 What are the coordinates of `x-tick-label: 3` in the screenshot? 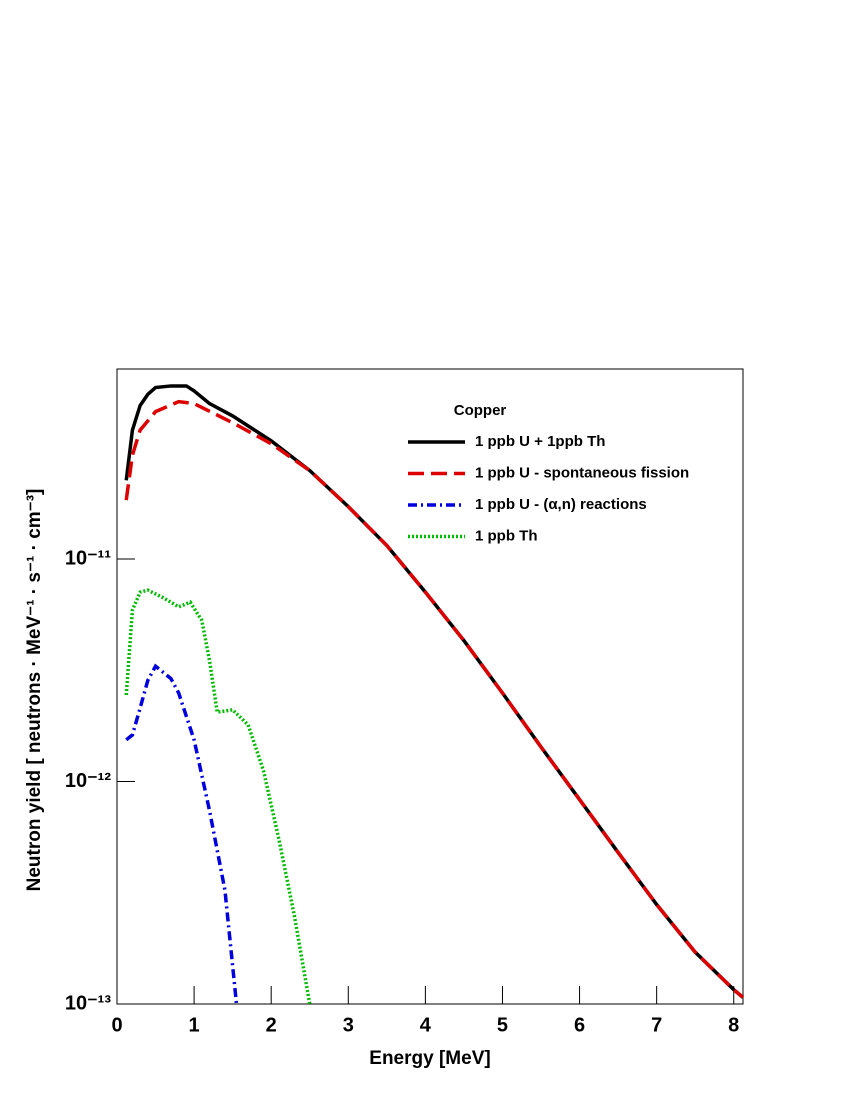 It's located at (348, 1025).